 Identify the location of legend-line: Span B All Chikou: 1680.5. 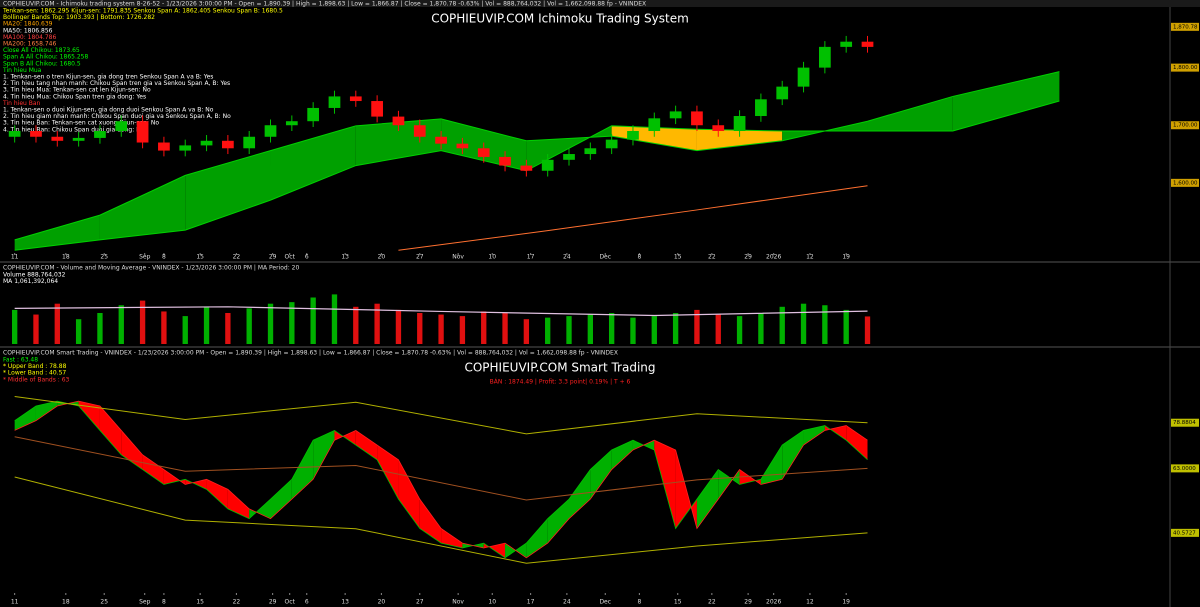
(42, 63).